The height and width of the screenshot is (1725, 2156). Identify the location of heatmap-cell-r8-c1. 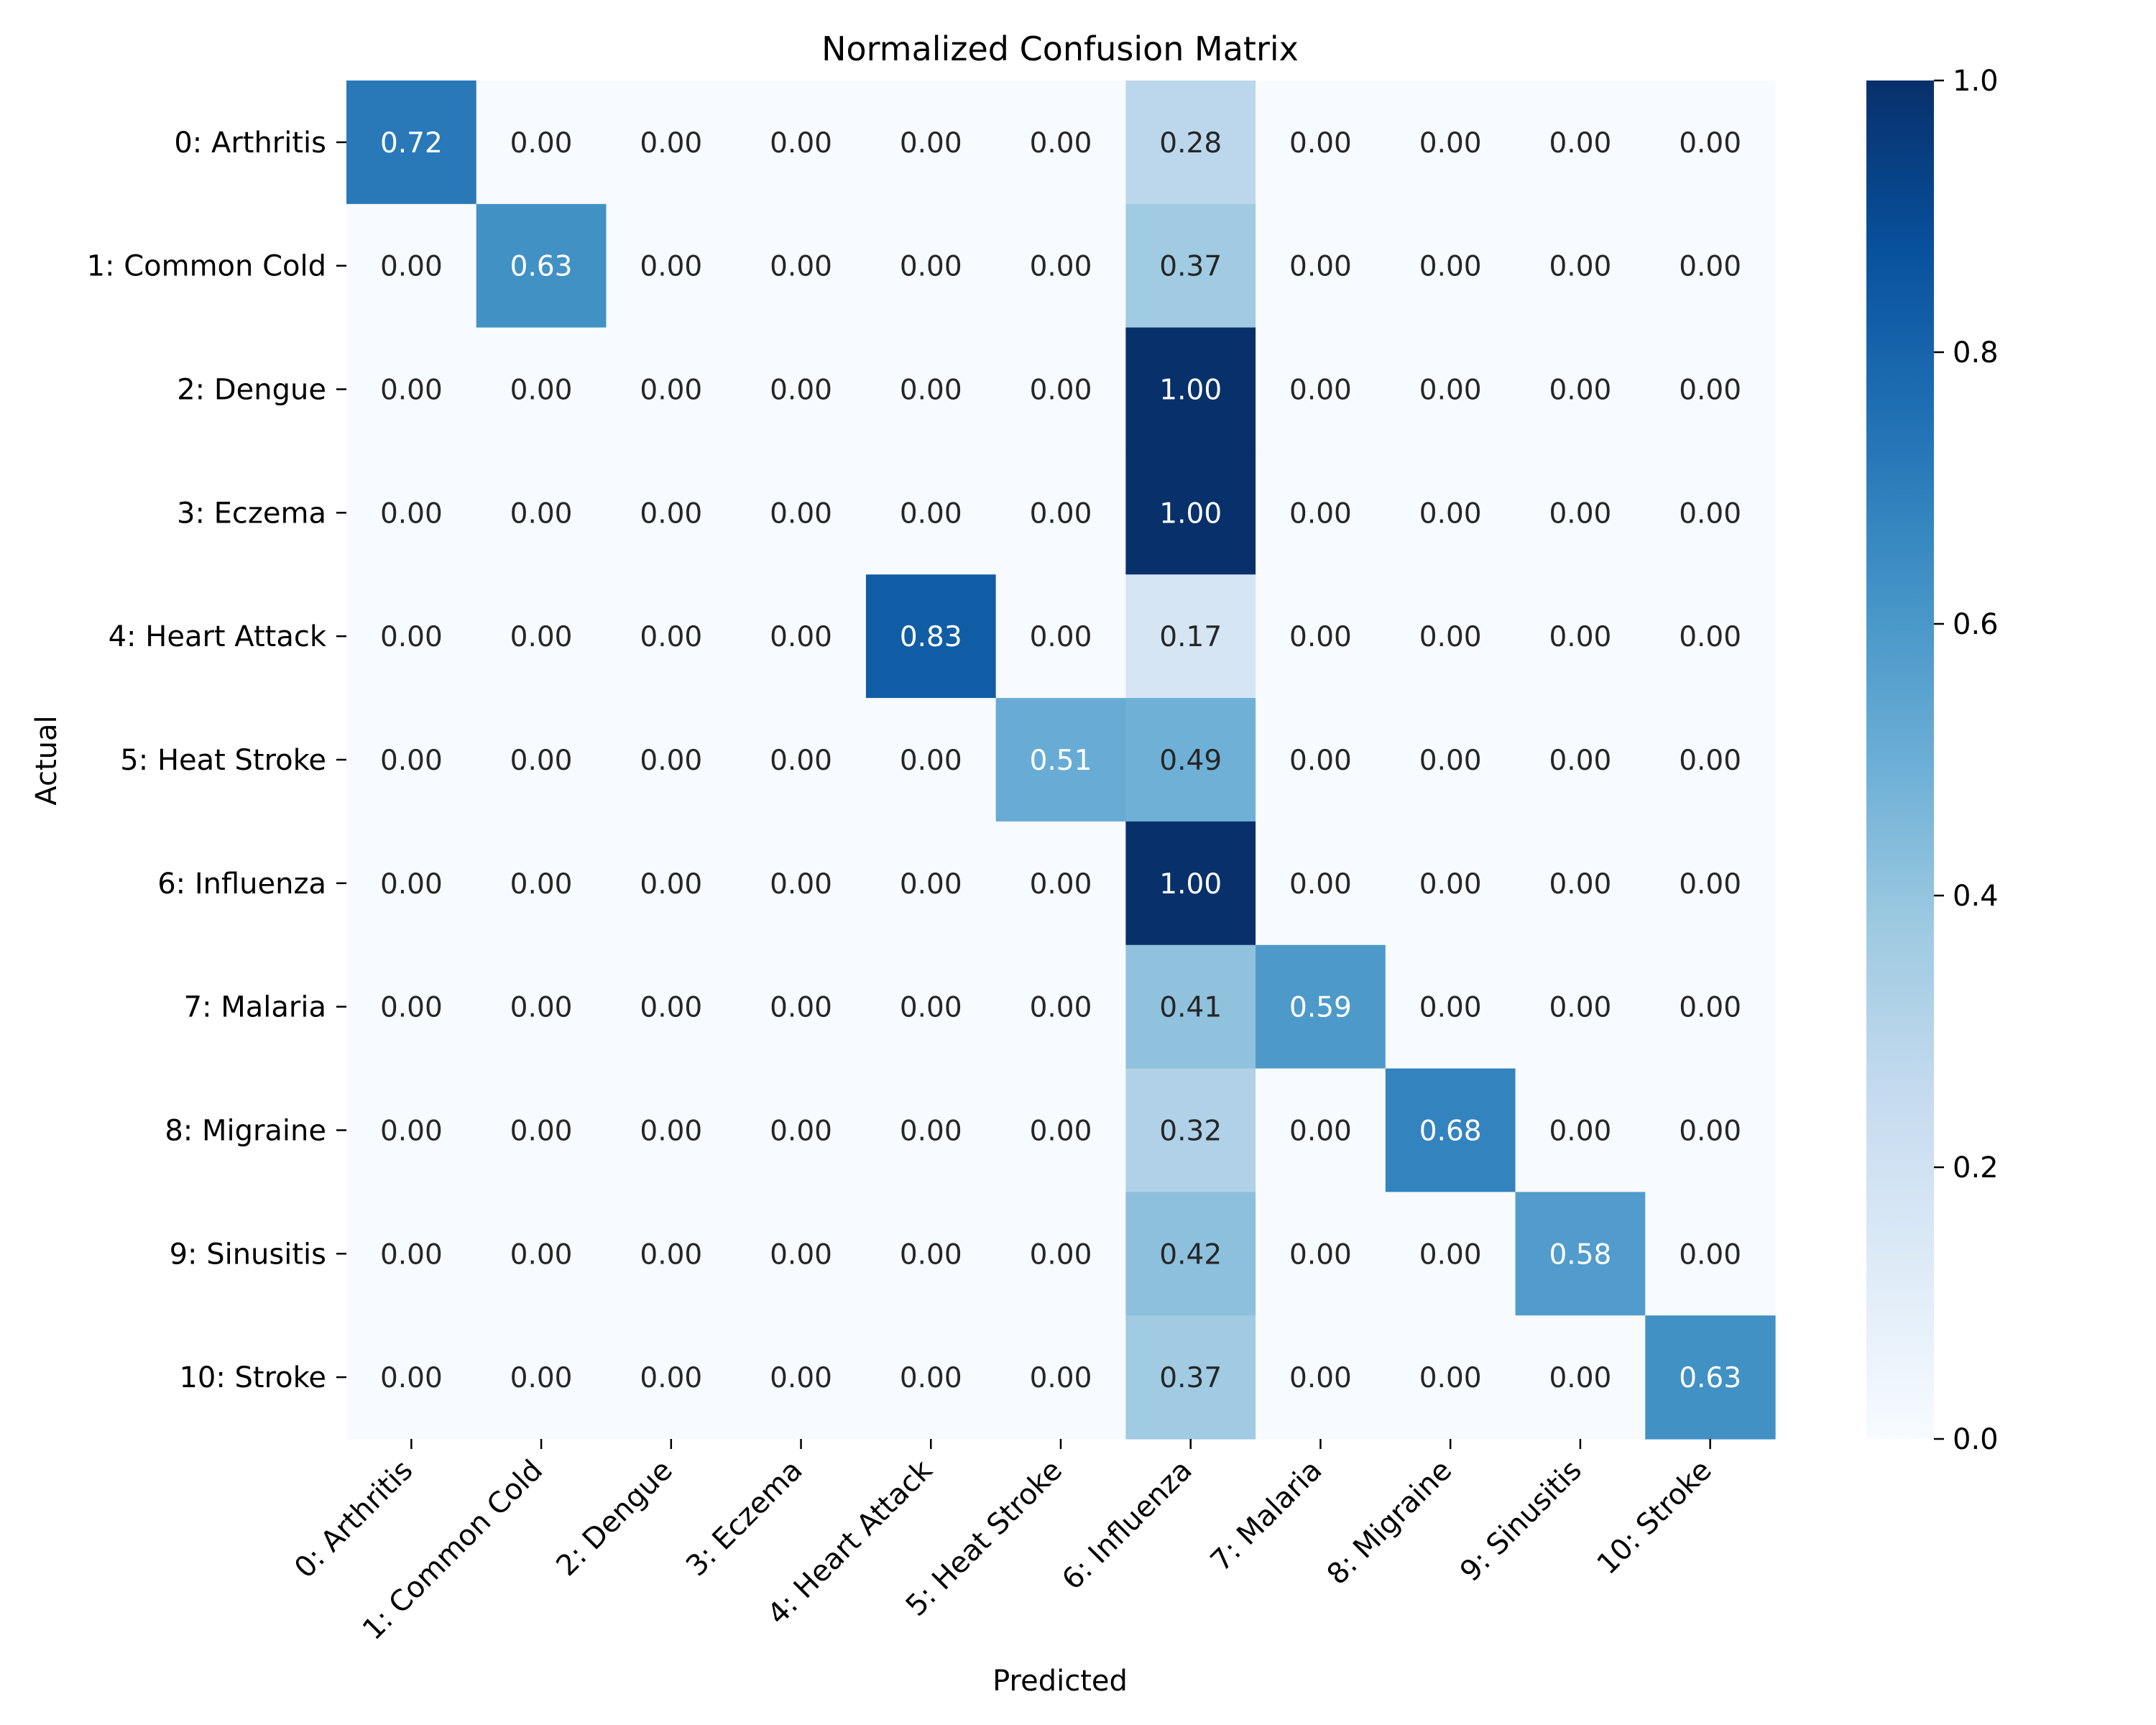
(541, 1130).